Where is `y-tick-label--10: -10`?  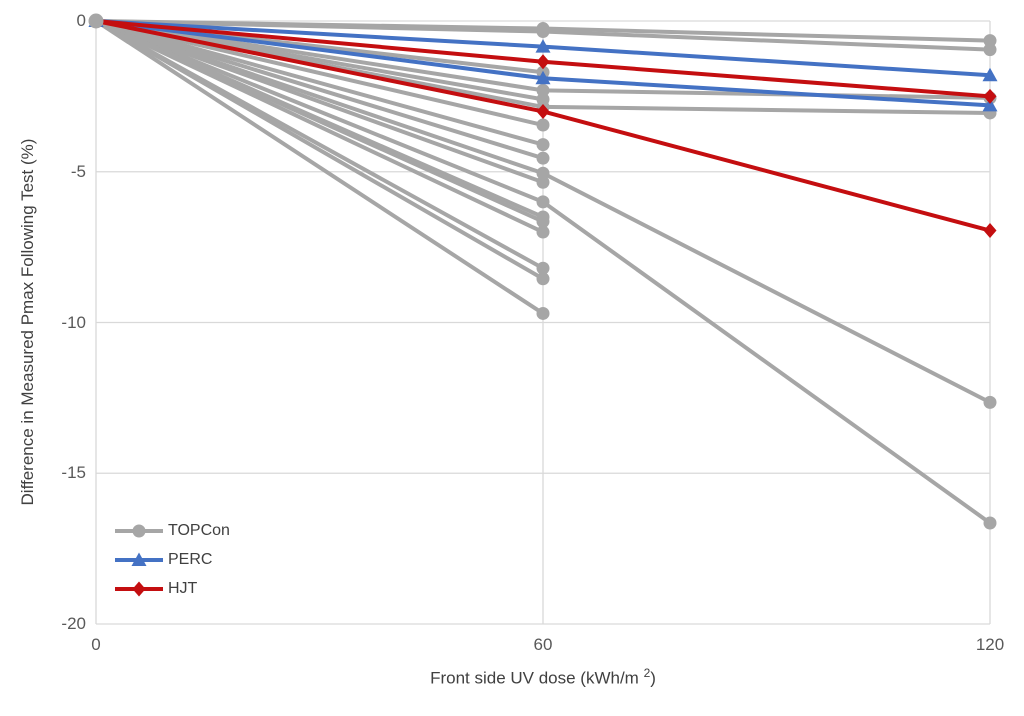 y-tick-label--10: -10 is located at coordinates (73, 322).